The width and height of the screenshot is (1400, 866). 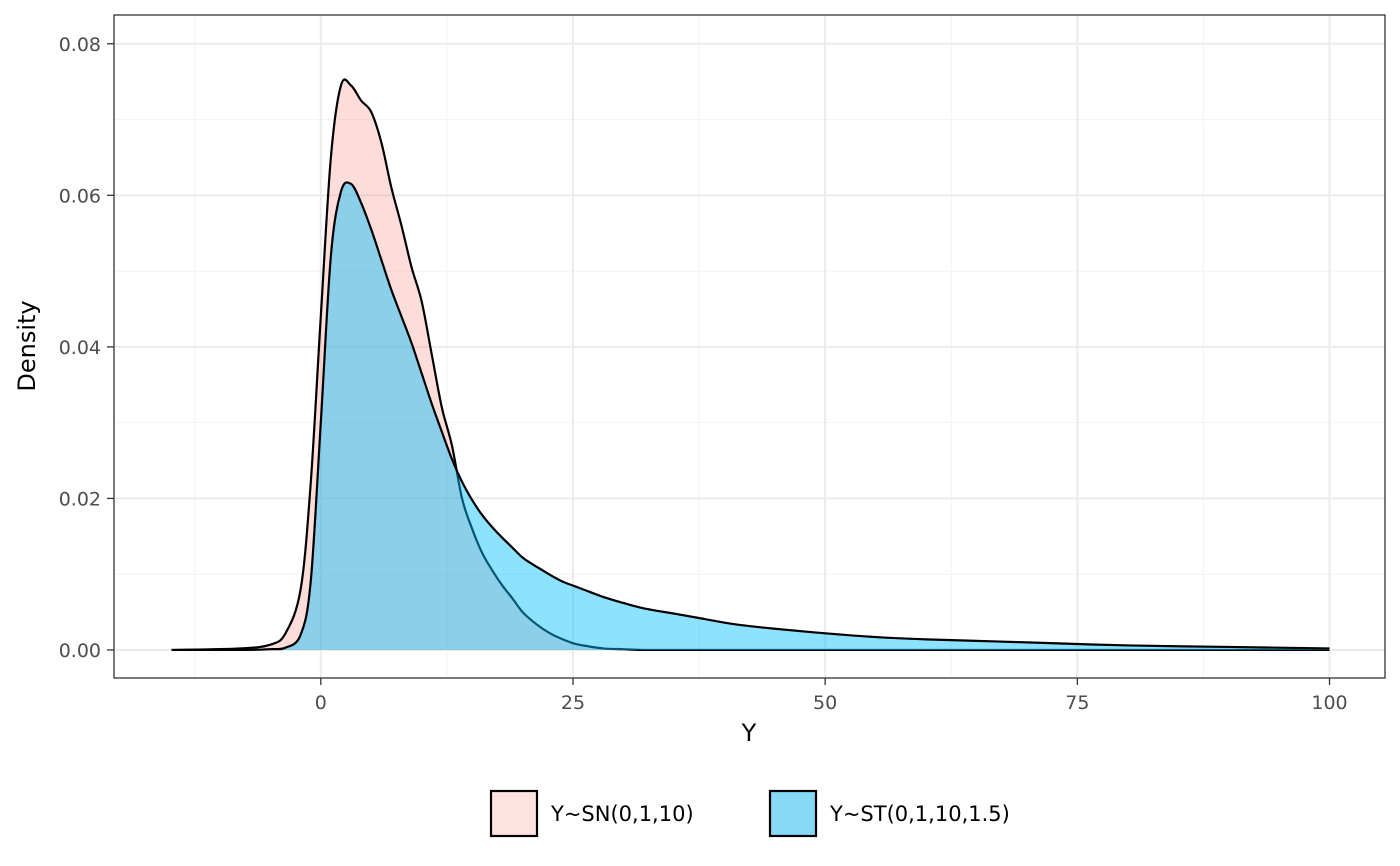 What do you see at coordinates (749, 813) in the screenshot?
I see `legend: Y~SN(0,1,10) Y~ST(0,1,10,1.5)` at bounding box center [749, 813].